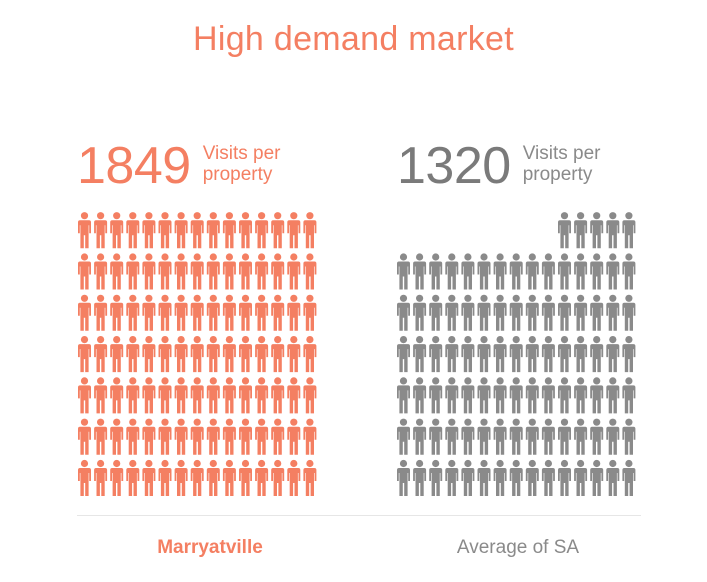  I want to click on stat-average-sa: 1320 Visits per property, so click(498, 166).